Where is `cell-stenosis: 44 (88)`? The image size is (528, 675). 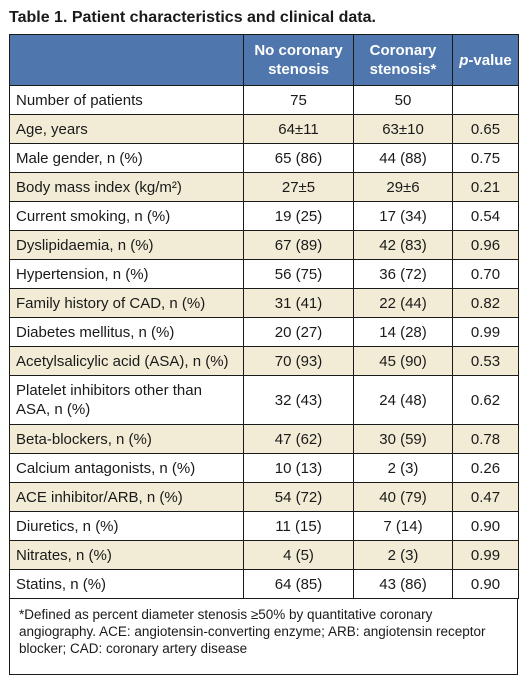 cell-stenosis: 44 (88) is located at coordinates (403, 158).